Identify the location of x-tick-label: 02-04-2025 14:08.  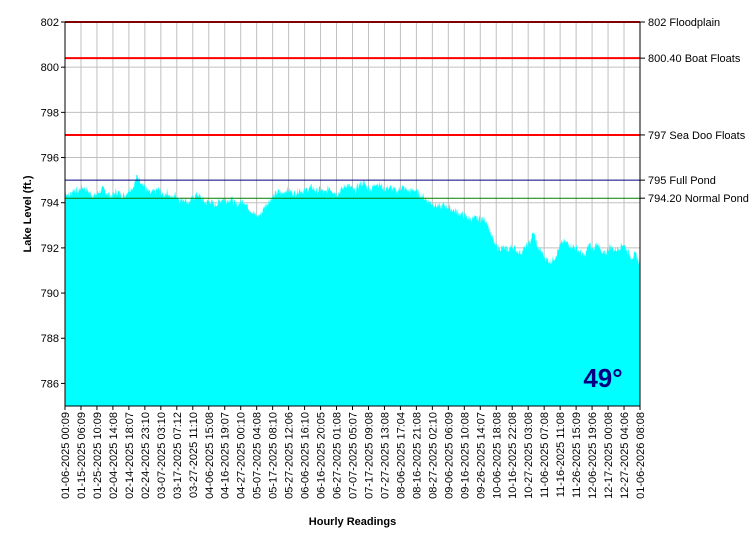
(114, 455).